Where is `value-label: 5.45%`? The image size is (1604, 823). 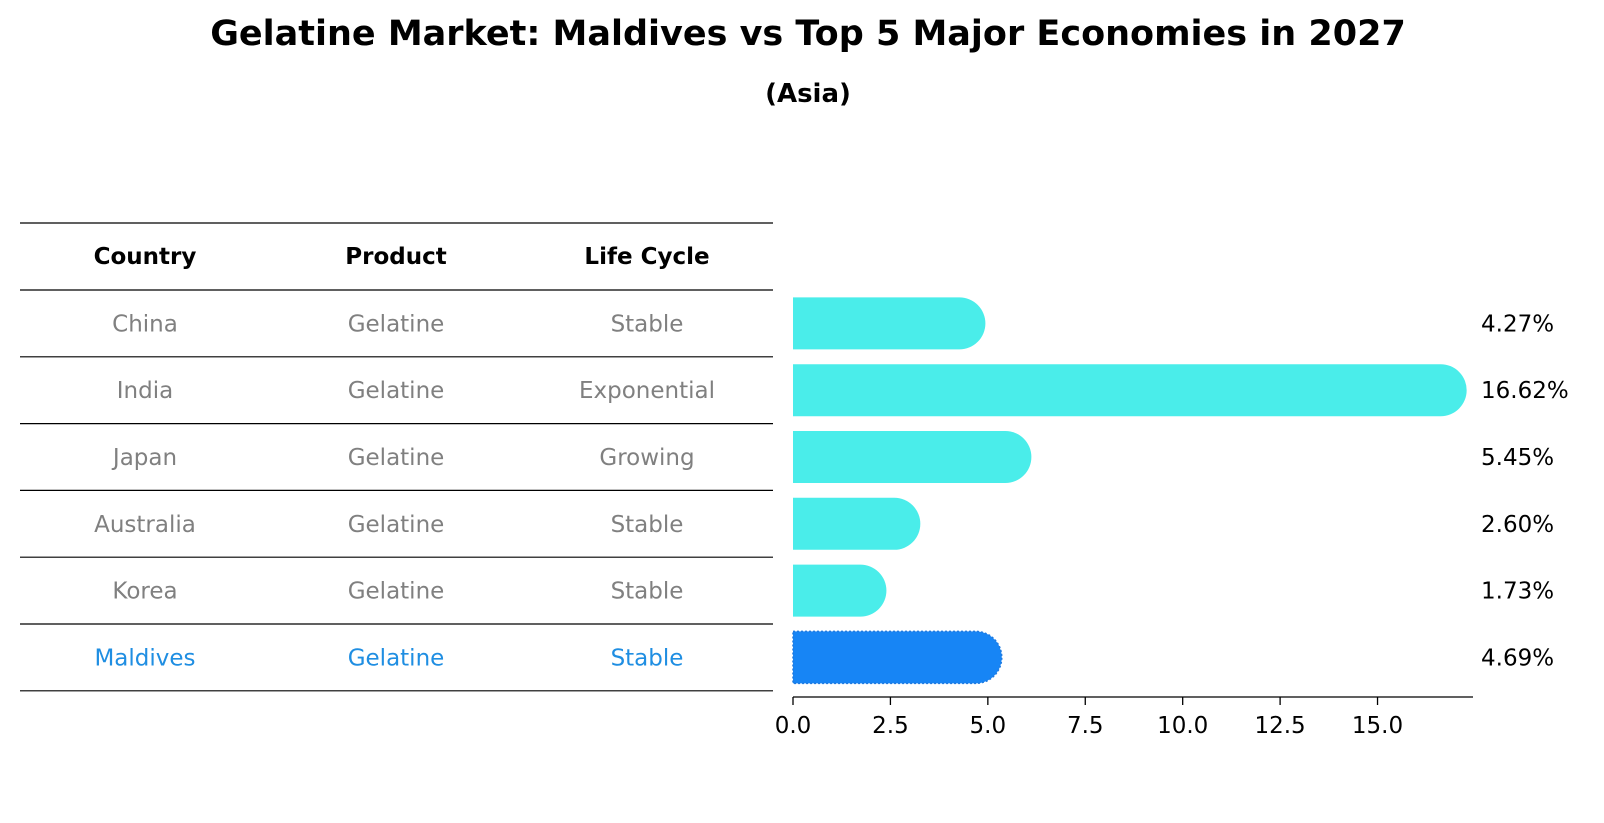
value-label: 5.45% is located at coordinates (1517, 458).